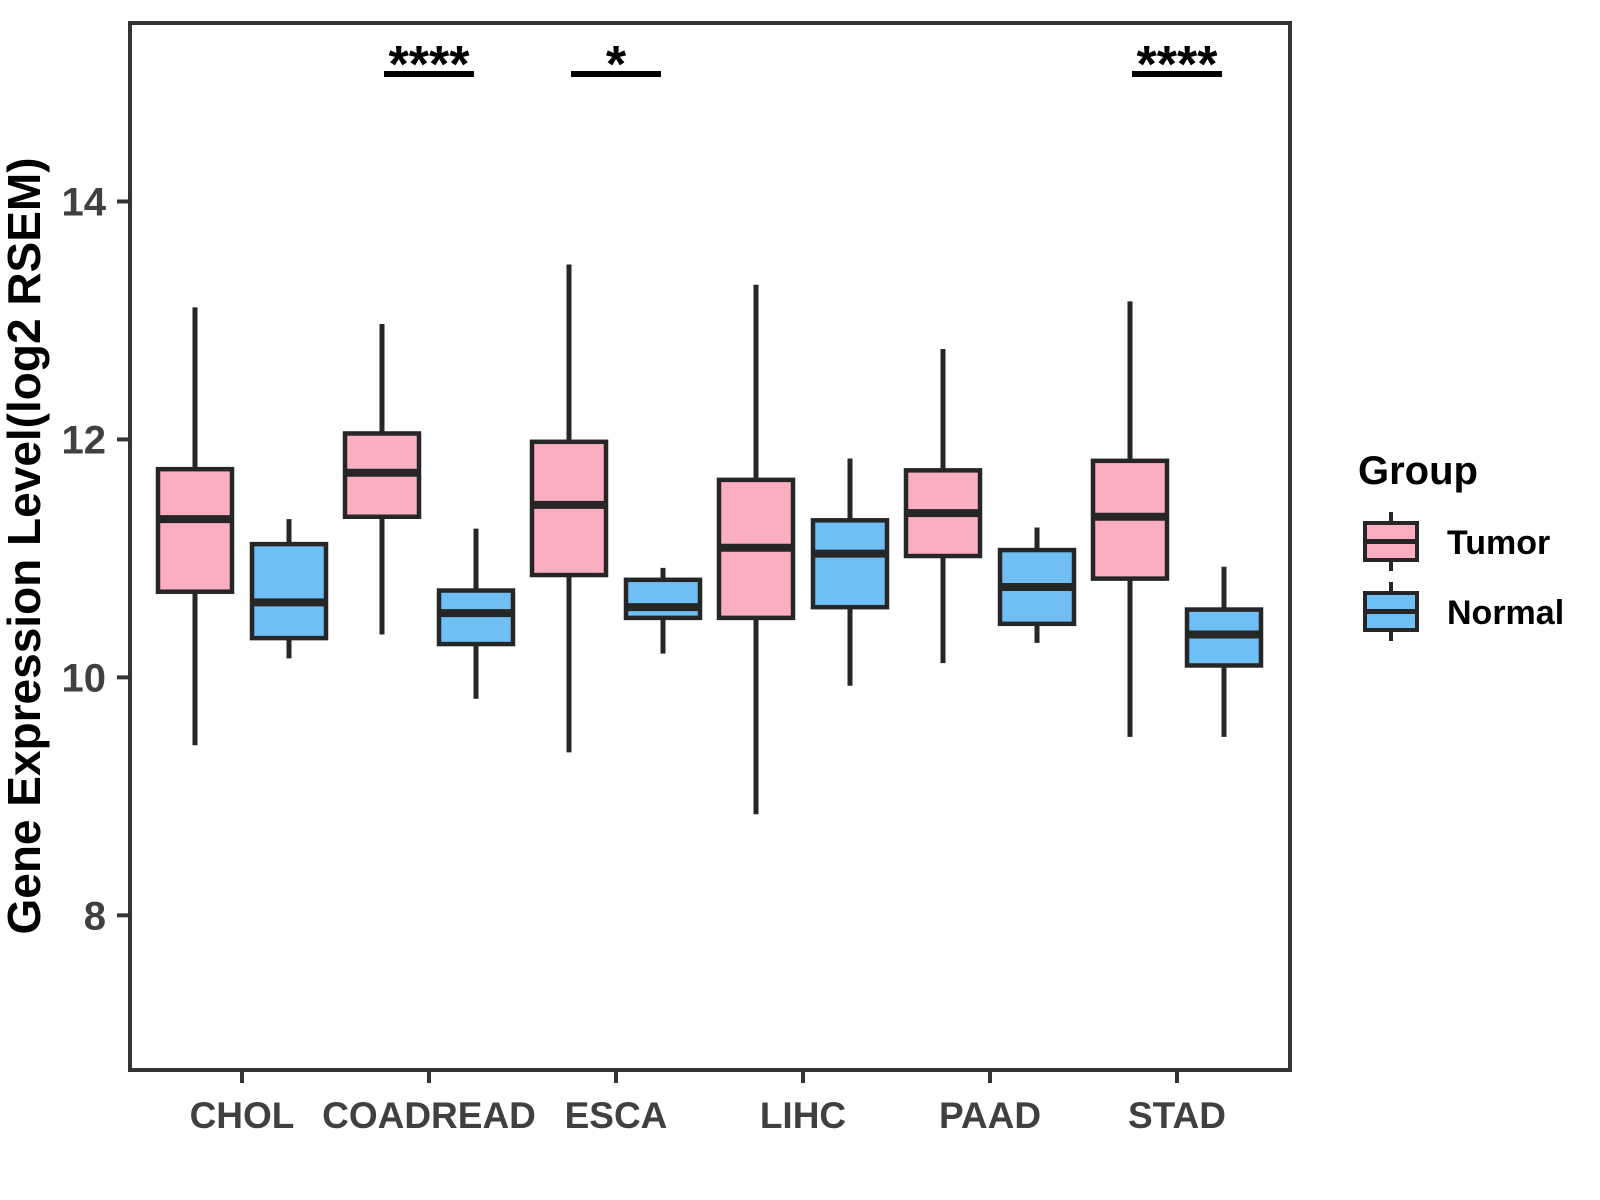 This screenshot has width=1600, height=1200. I want to click on boxplot-stad-tumor, so click(1130, 519).